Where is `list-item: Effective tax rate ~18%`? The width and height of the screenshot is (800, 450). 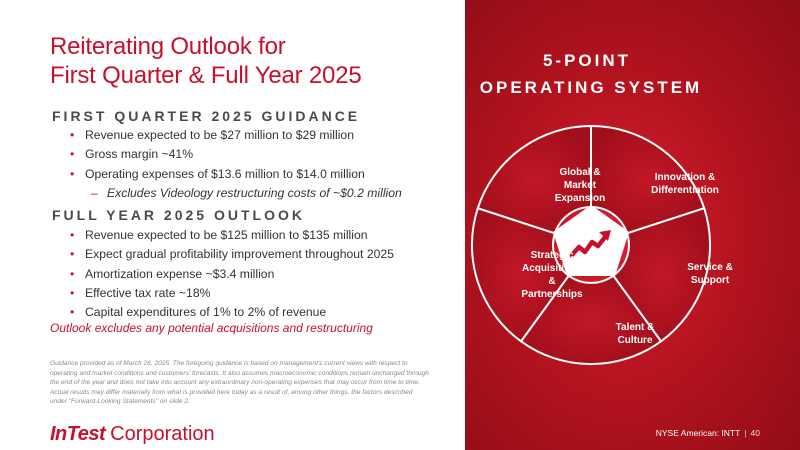 list-item: Effective tax rate ~18% is located at coordinates (232, 294).